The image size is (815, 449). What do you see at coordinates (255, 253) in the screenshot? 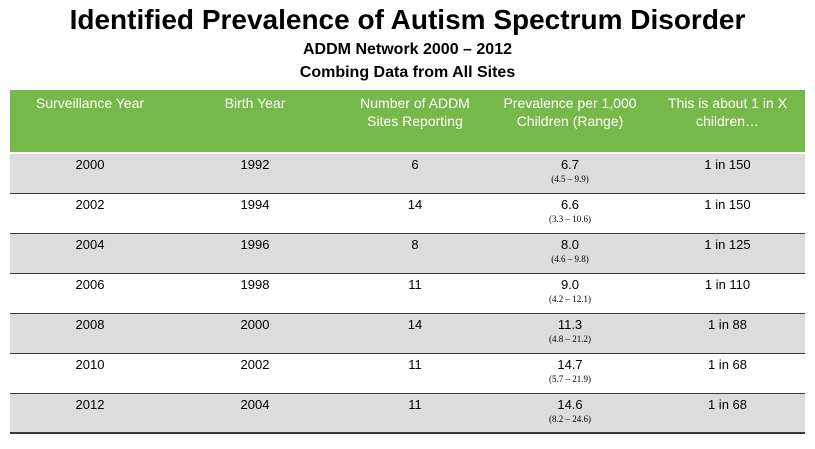
I see `birth-year-cell: 1996` at bounding box center [255, 253].